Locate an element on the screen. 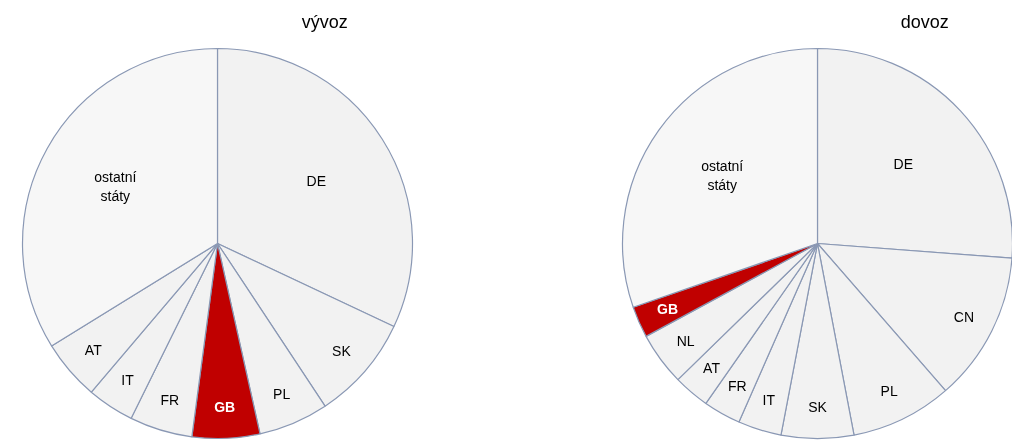  chart-title: dovoz is located at coordinates (924, 21).